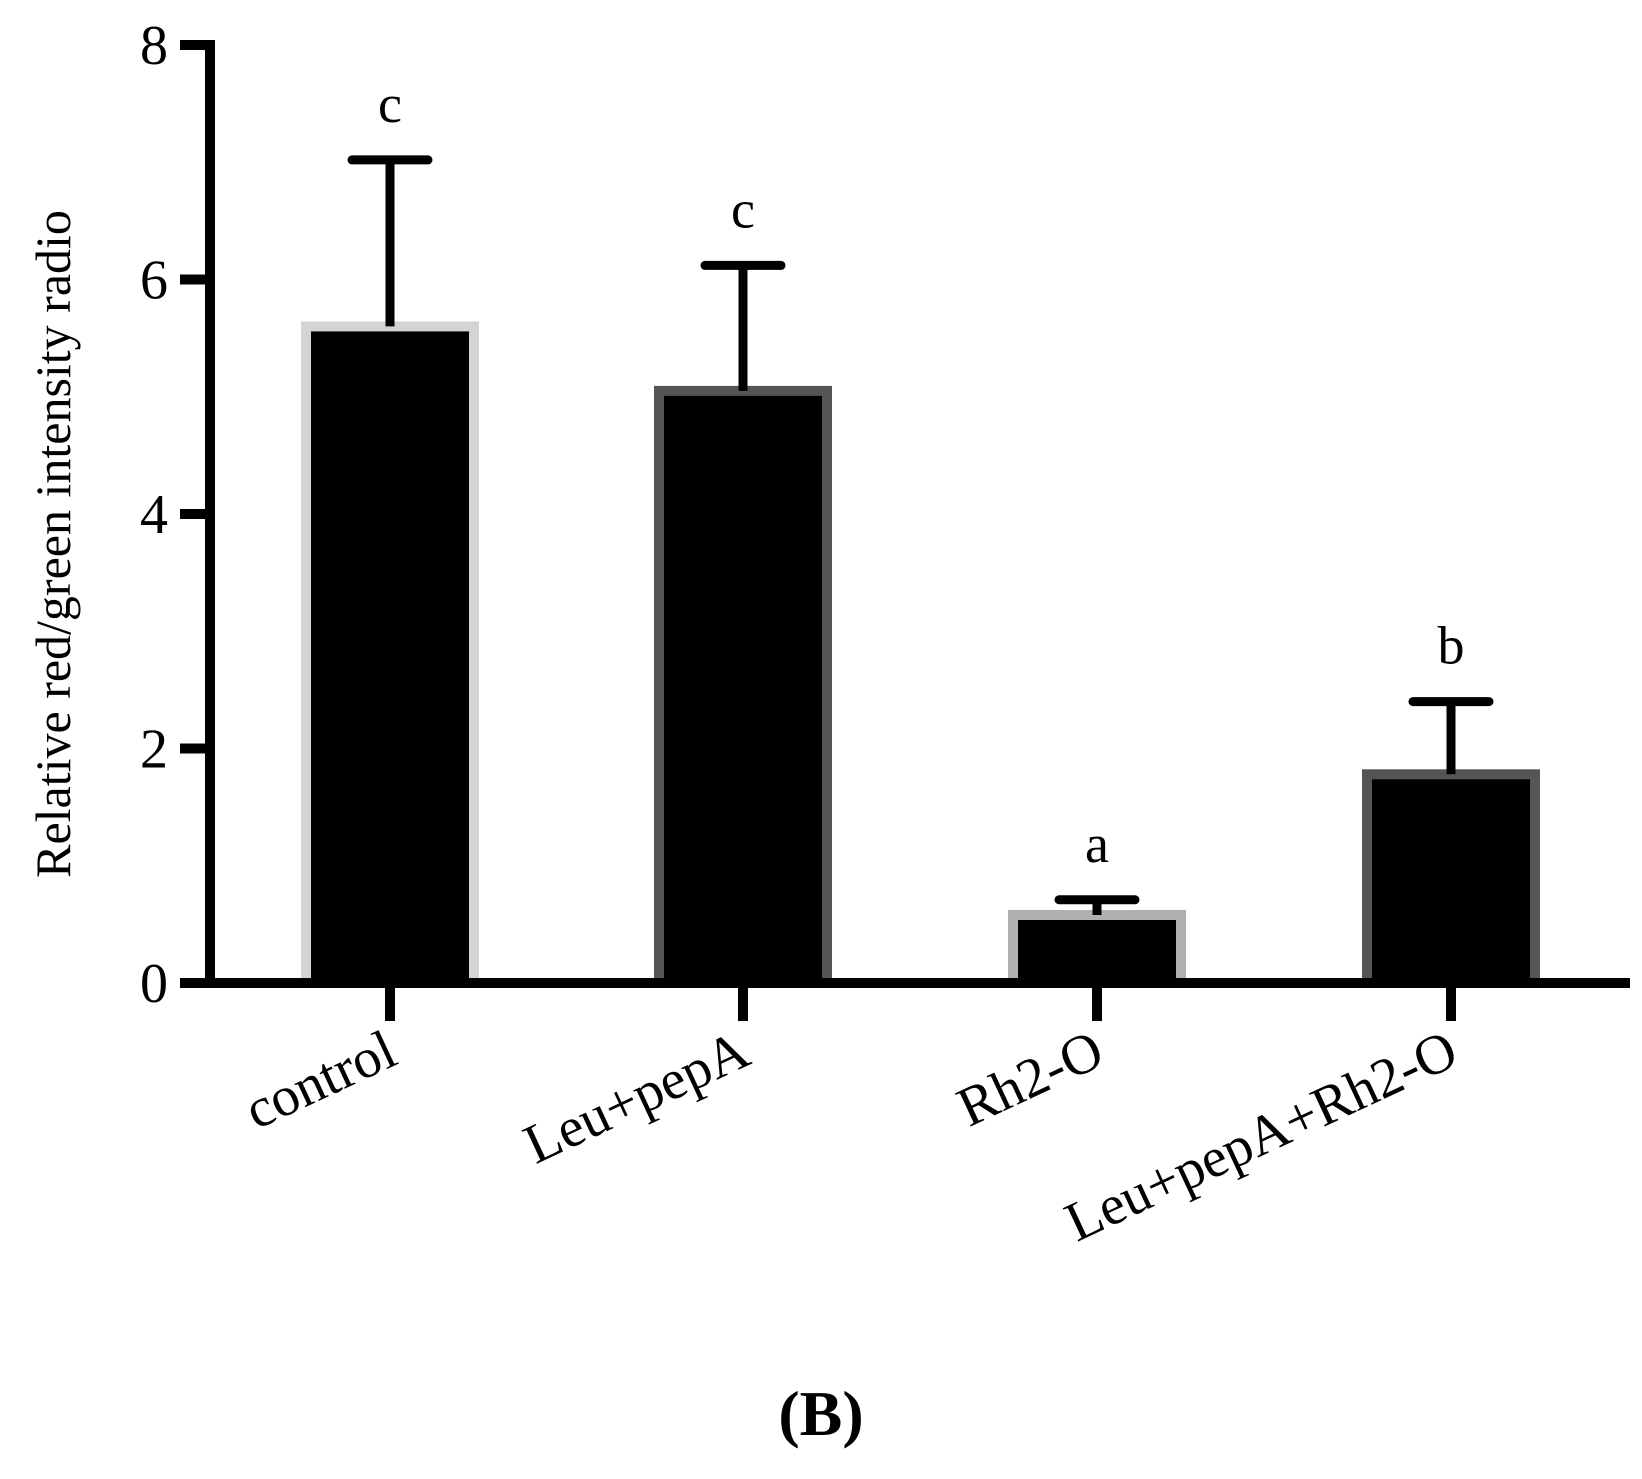 The height and width of the screenshot is (1479, 1642). I want to click on x-category-label: control, so click(321, 1080).